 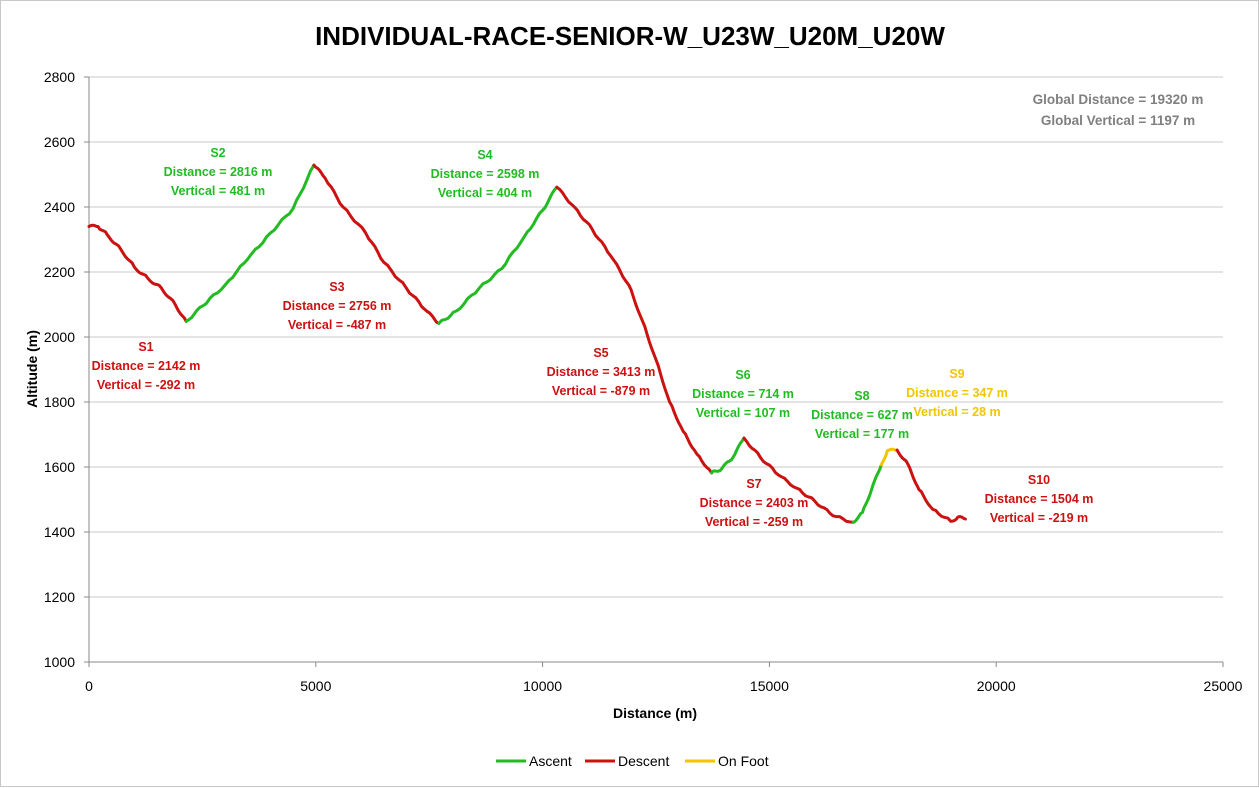 I want to click on global-vertical-label: Global Vertical = 1197 m, so click(x=1118, y=120).